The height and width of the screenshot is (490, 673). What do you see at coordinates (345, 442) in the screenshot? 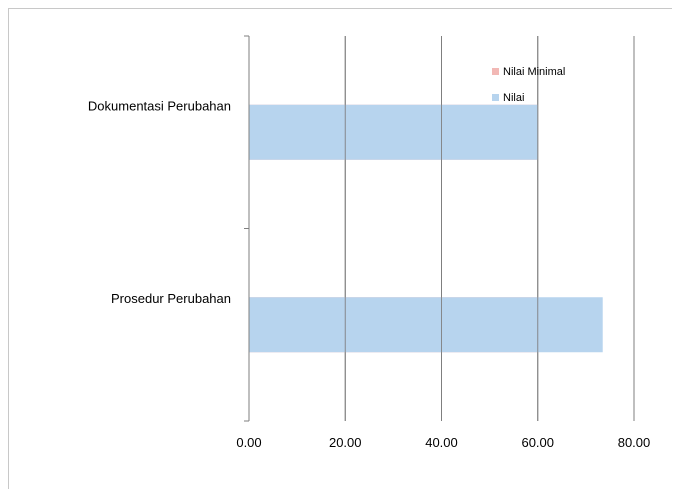
I see `x-tick-label: 20.00` at bounding box center [345, 442].